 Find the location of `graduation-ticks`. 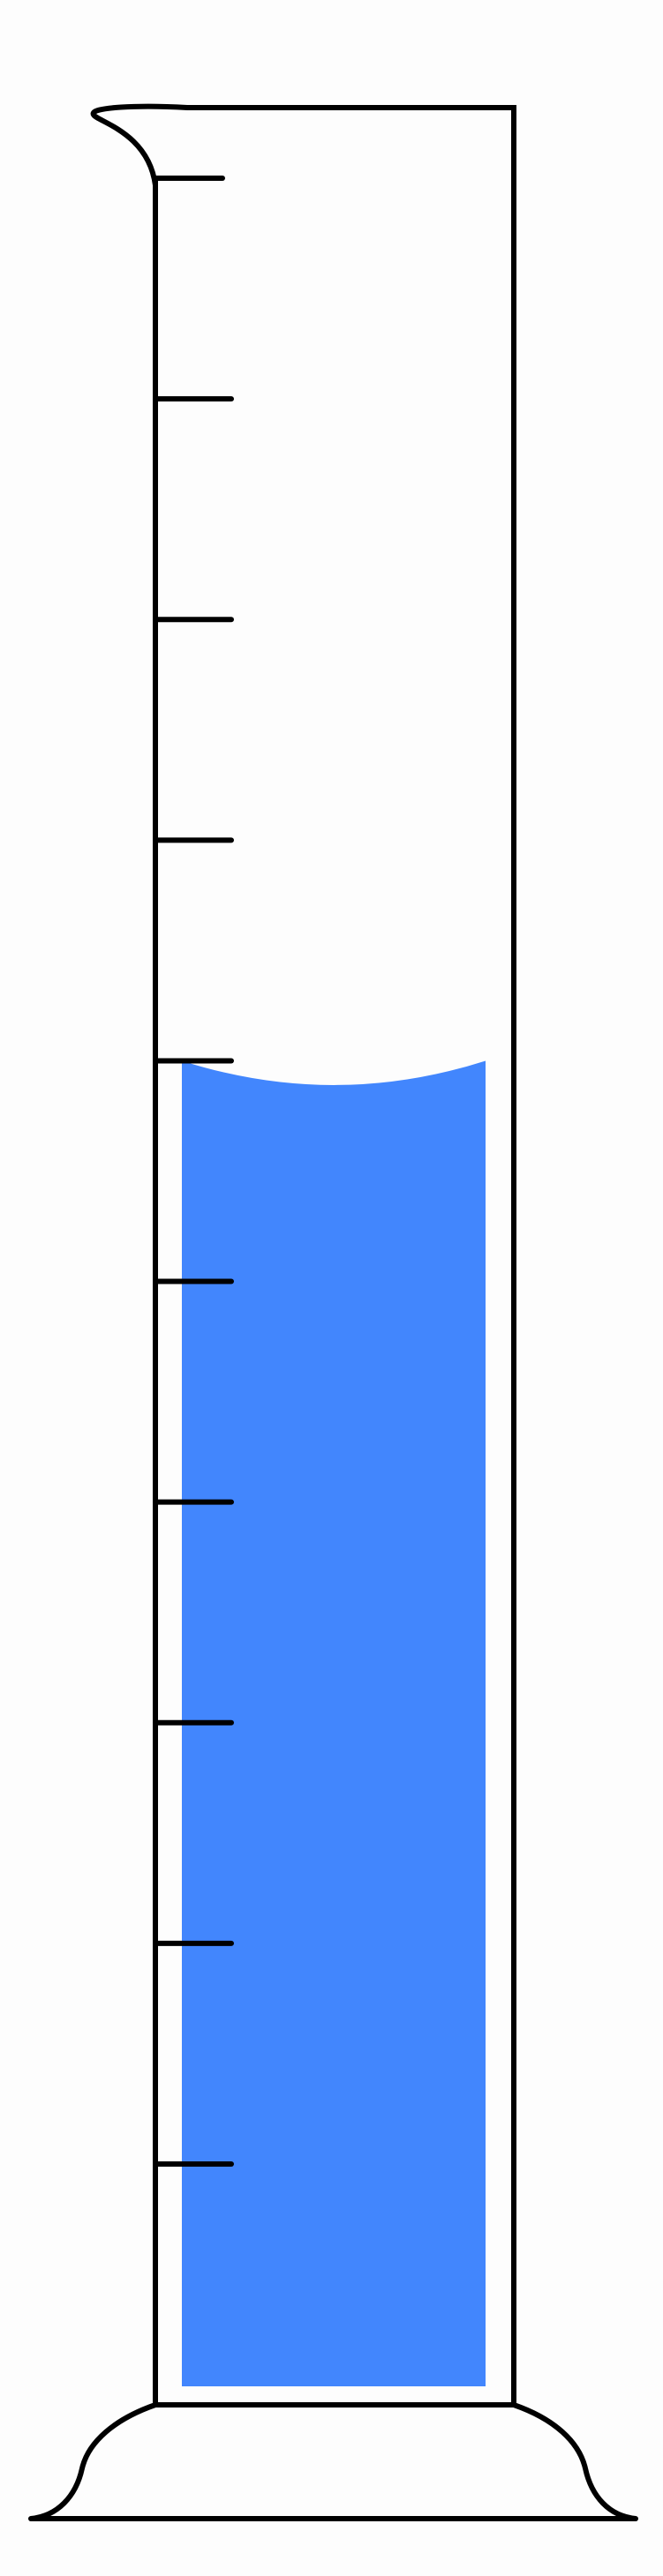

graduation-ticks is located at coordinates (193, 1172).